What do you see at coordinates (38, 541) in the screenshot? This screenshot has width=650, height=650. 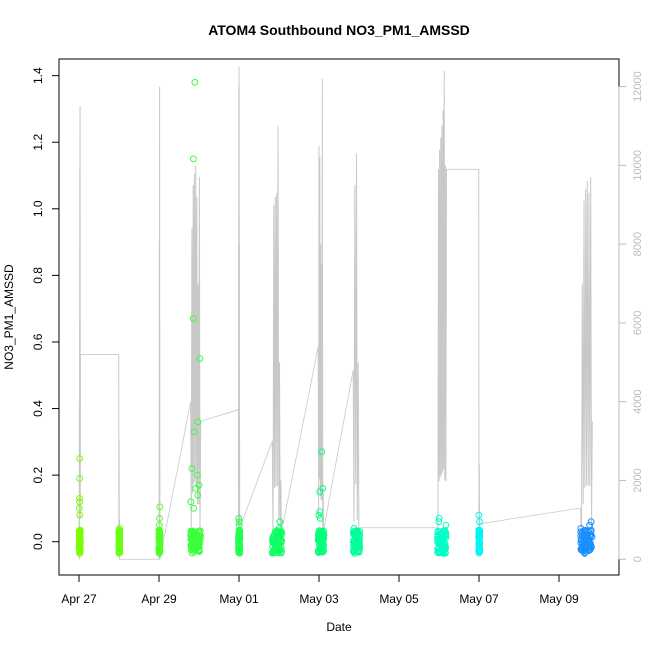 I see `y-tick-label: 0.0` at bounding box center [38, 541].